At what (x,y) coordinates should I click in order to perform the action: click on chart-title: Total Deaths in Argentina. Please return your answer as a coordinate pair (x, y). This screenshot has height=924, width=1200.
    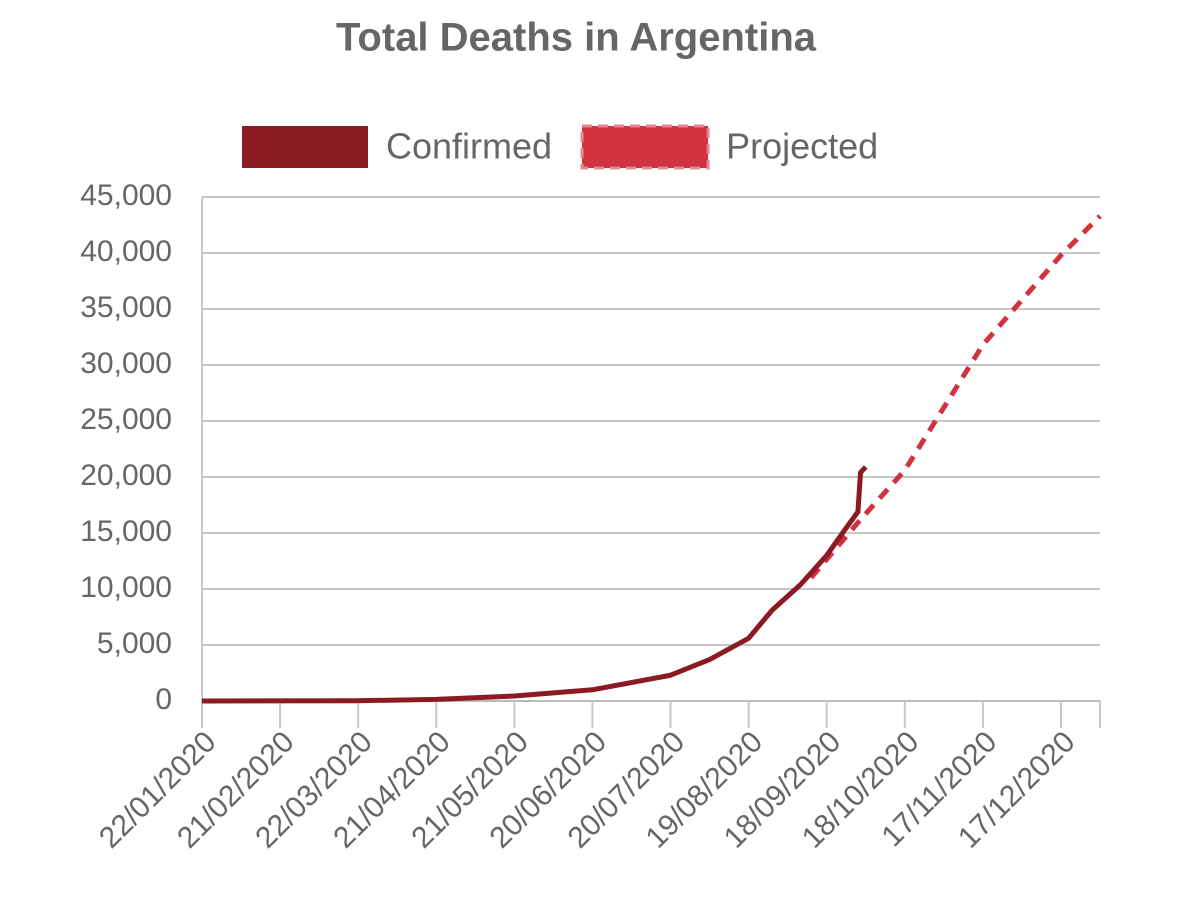
    Looking at the image, I should click on (576, 38).